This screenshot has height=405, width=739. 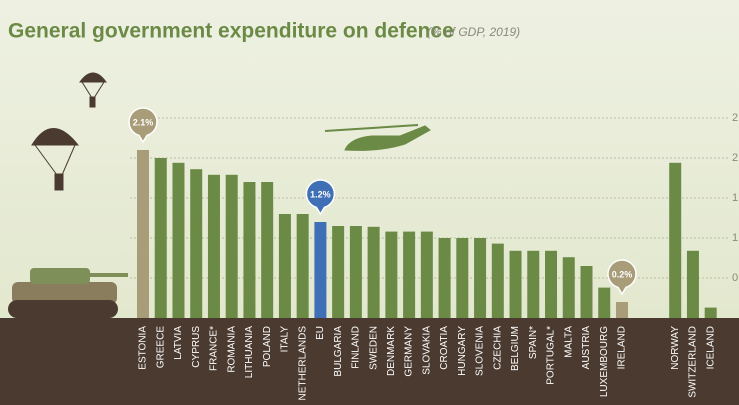 I want to click on x-tick-label: ITALY, so click(x=285, y=339).